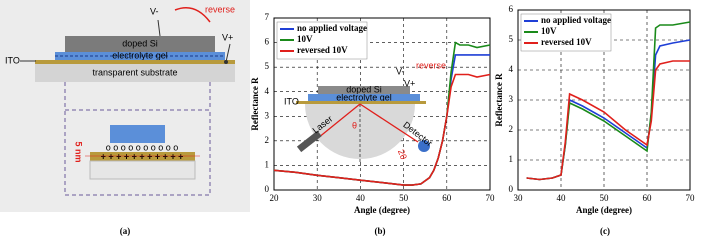  I want to click on beam-out, so click(389, 123).